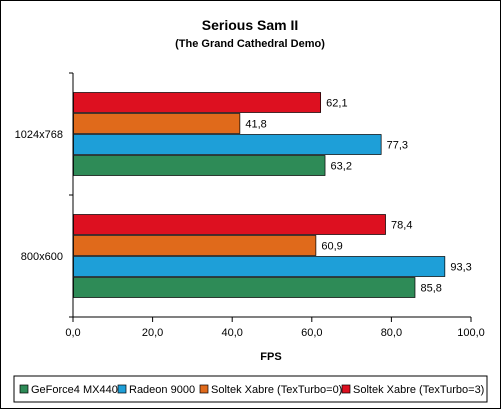  I want to click on x-tick-label: 20,0, so click(152, 333).